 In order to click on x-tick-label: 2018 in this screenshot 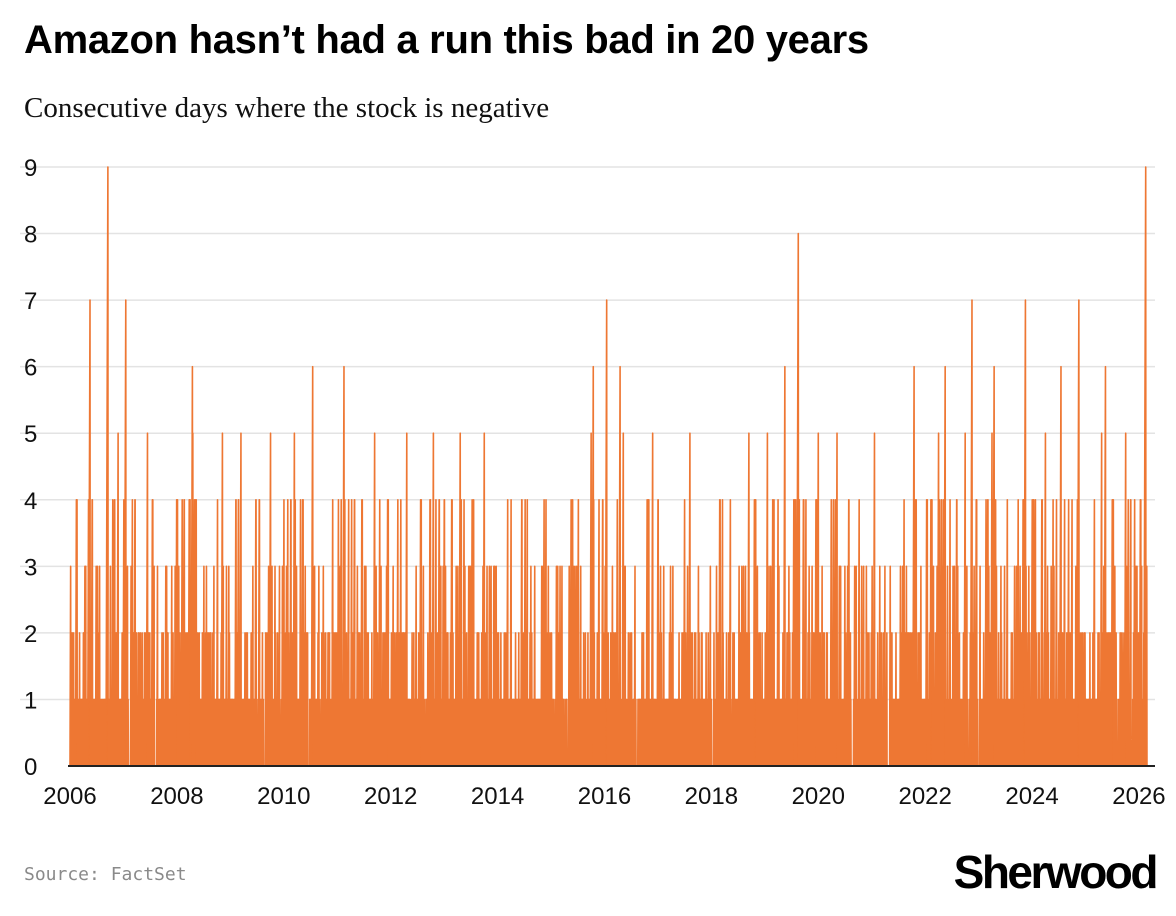, I will do `click(711, 796)`.